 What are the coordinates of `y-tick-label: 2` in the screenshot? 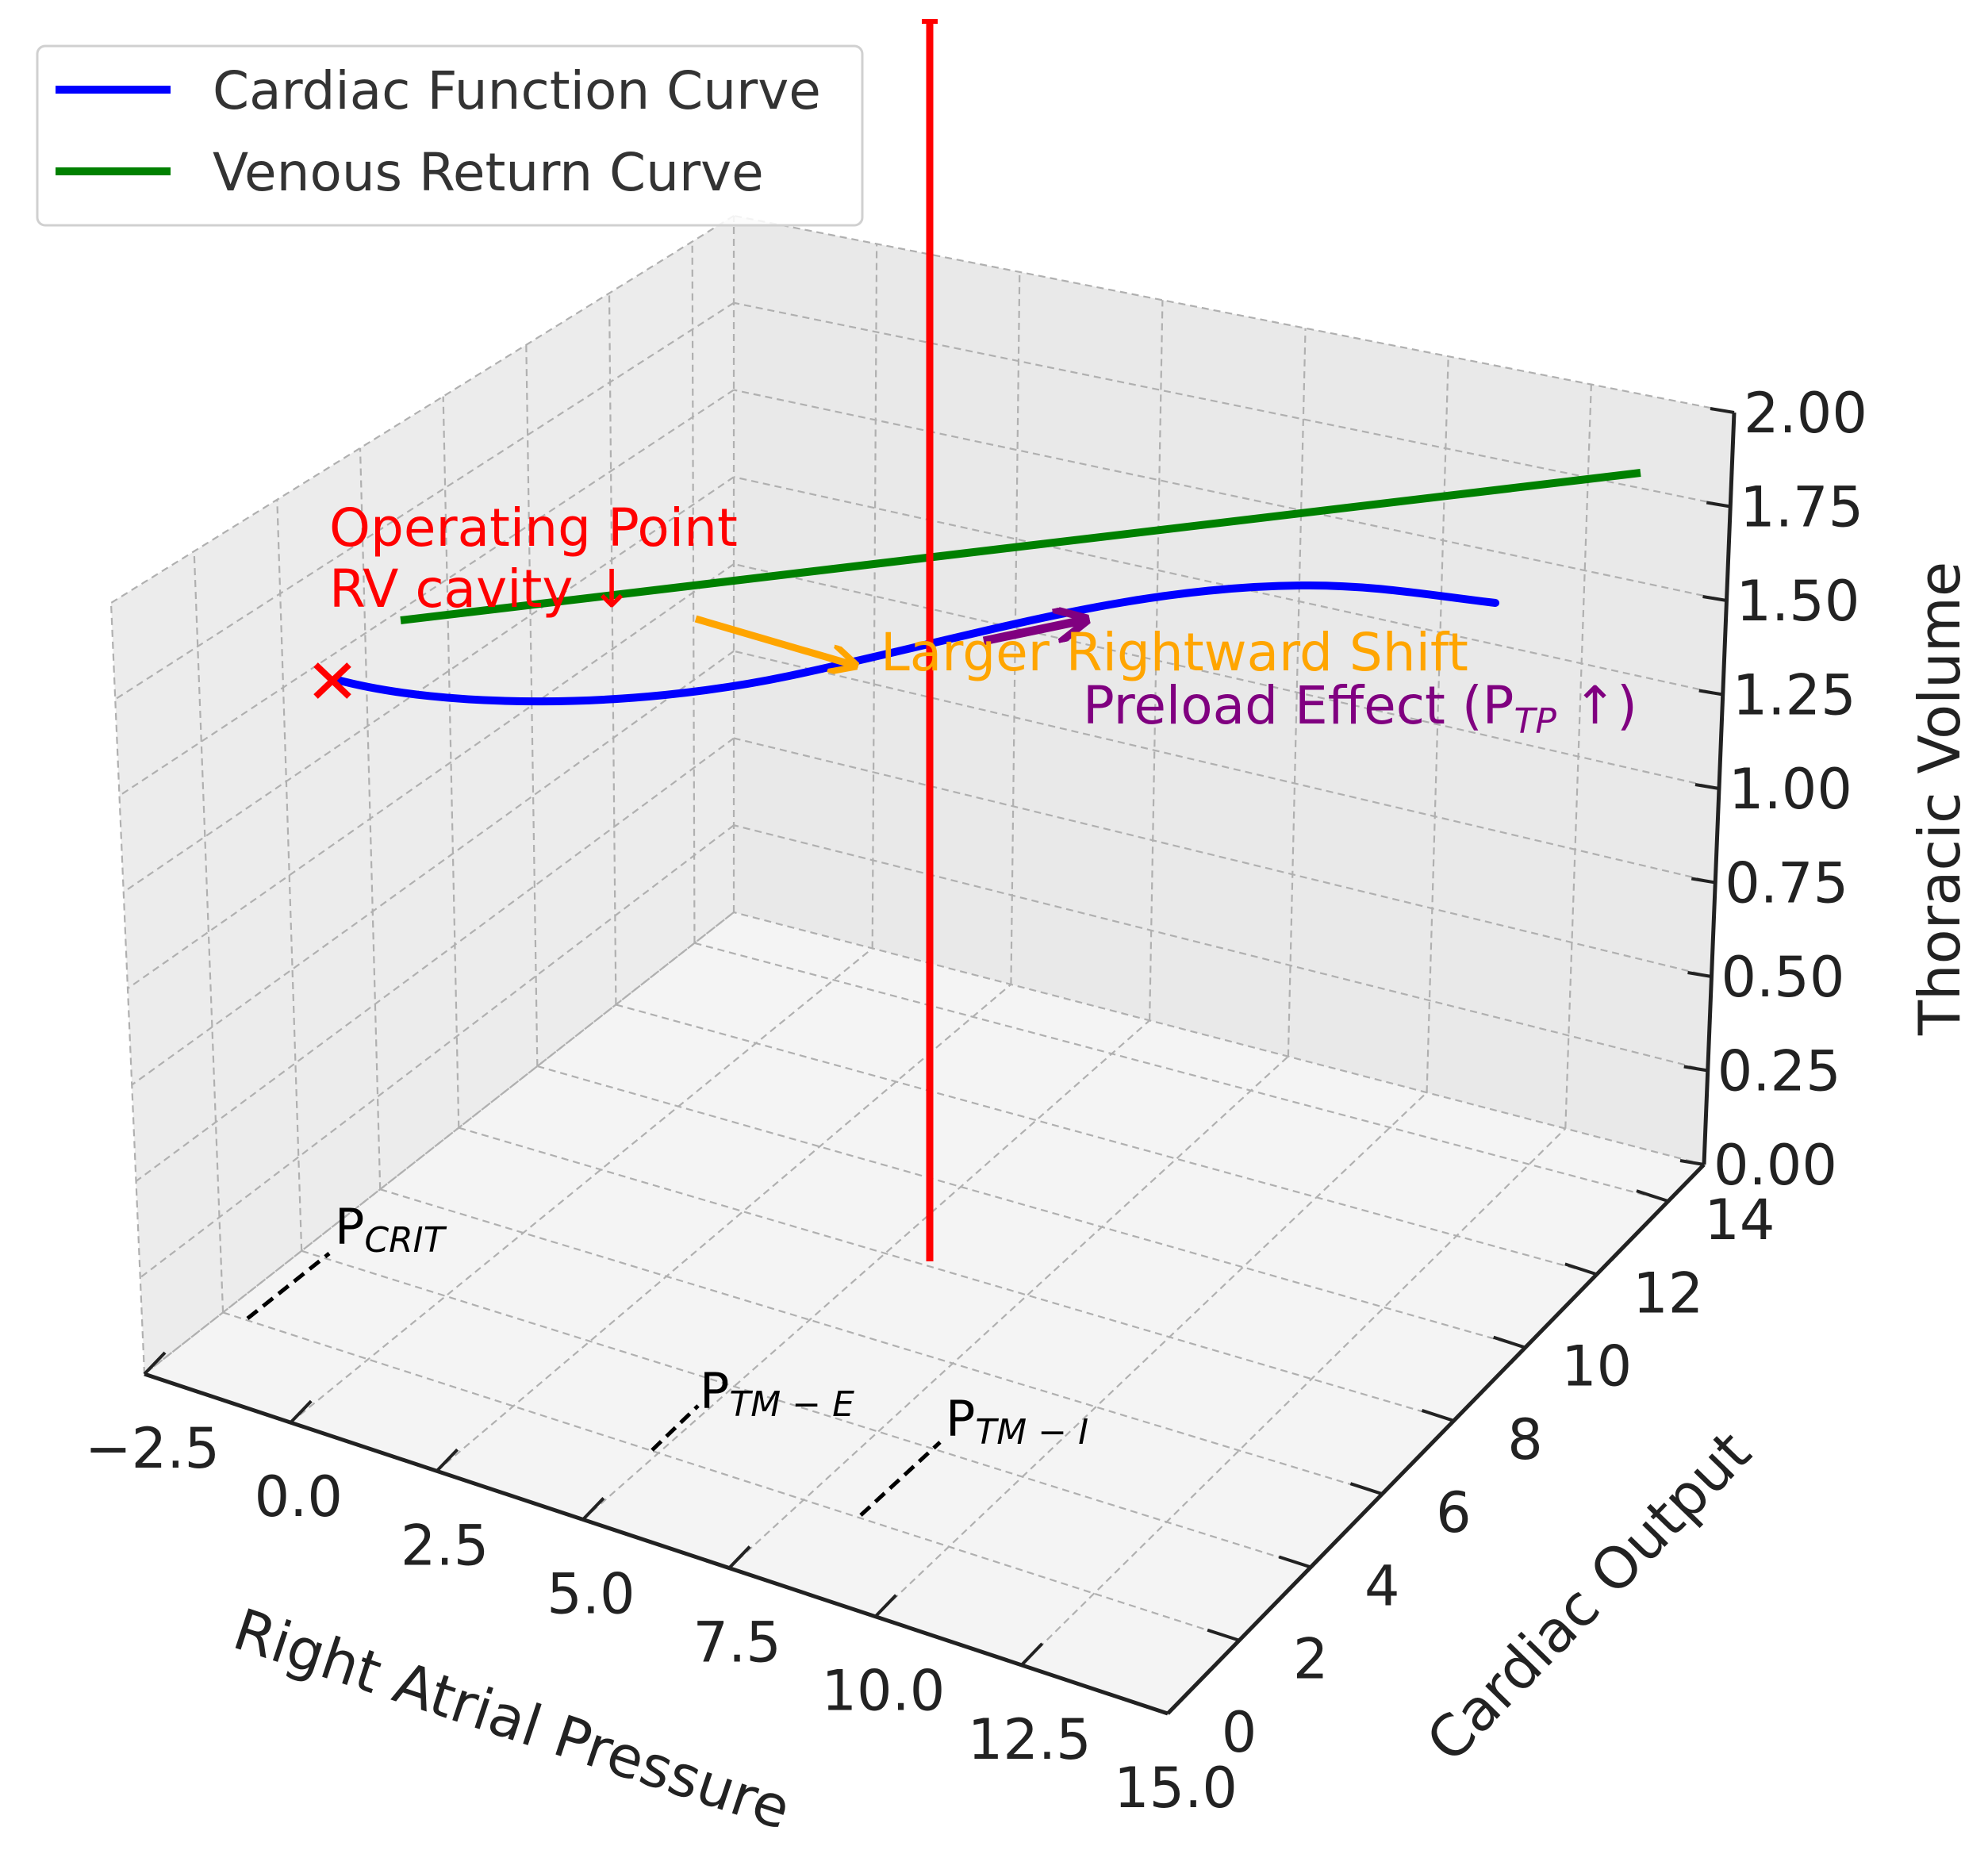 It's located at (1311, 1660).